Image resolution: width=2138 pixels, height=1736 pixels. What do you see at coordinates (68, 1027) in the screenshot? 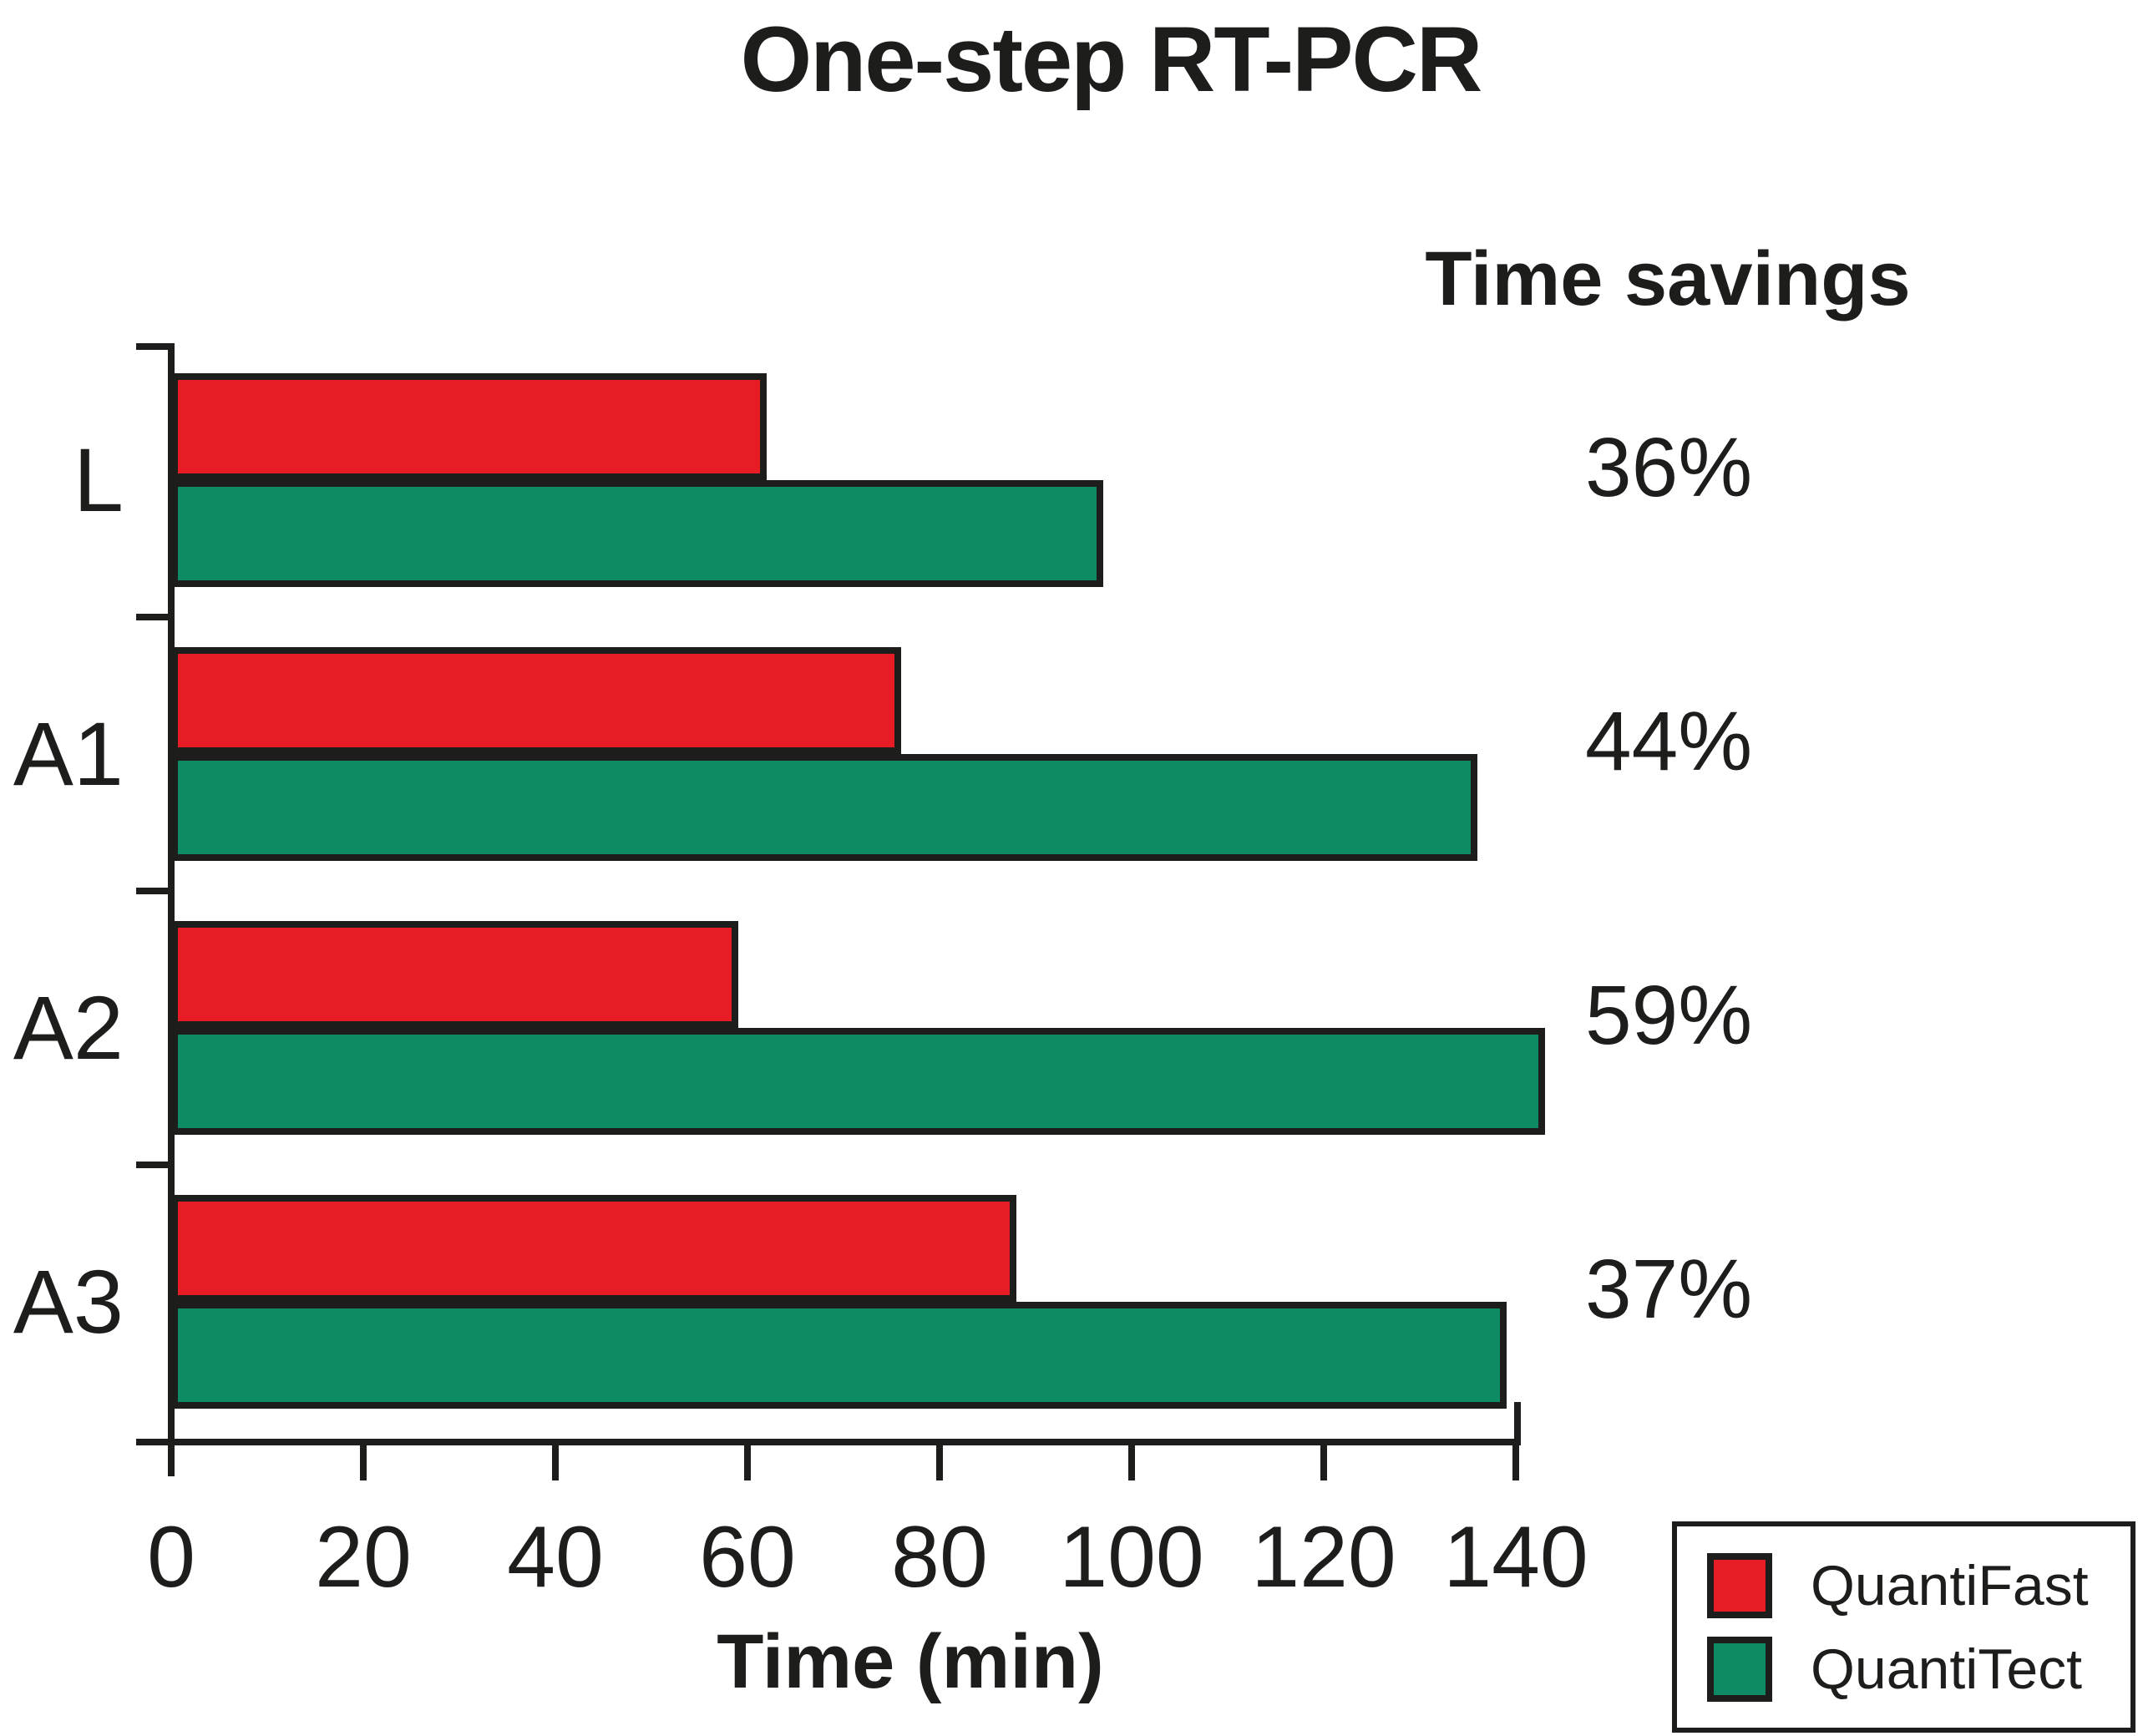
I see `category-label-A2: A2` at bounding box center [68, 1027].